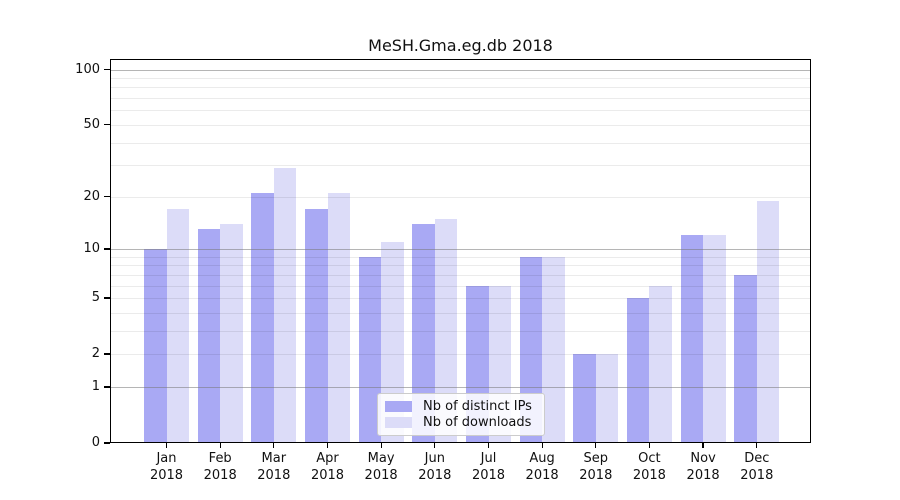 The height and width of the screenshot is (500, 900). What do you see at coordinates (542, 458) in the screenshot?
I see `x-tick-month: Aug` at bounding box center [542, 458].